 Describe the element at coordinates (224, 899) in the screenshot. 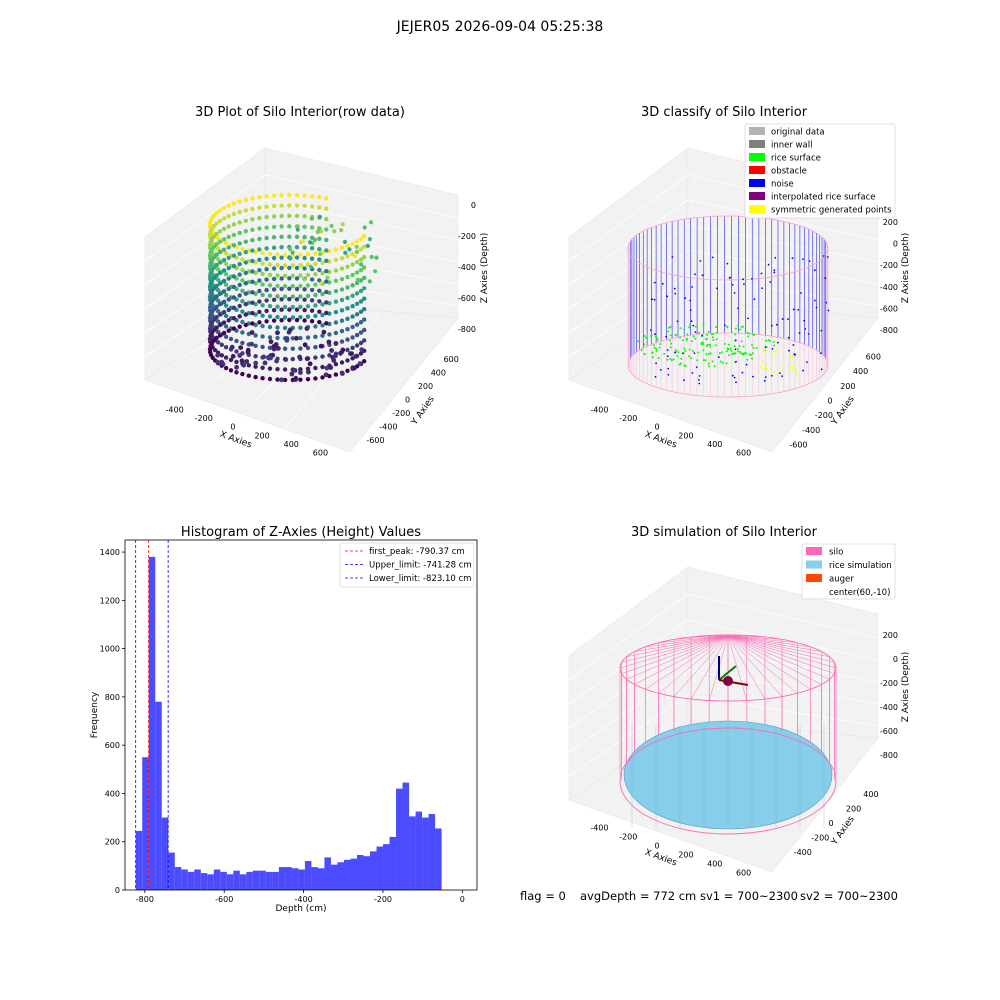

I see `histogram-x-tick: -600` at that location.